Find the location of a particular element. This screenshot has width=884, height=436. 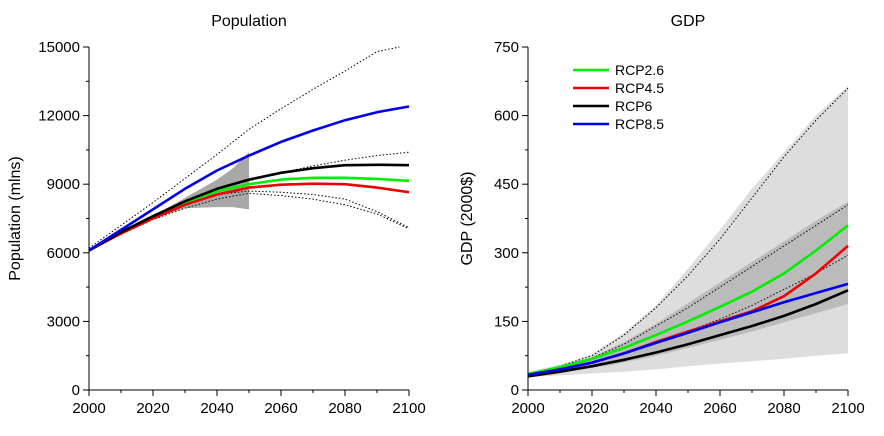

y-tick-label: 150 is located at coordinates (506, 321).